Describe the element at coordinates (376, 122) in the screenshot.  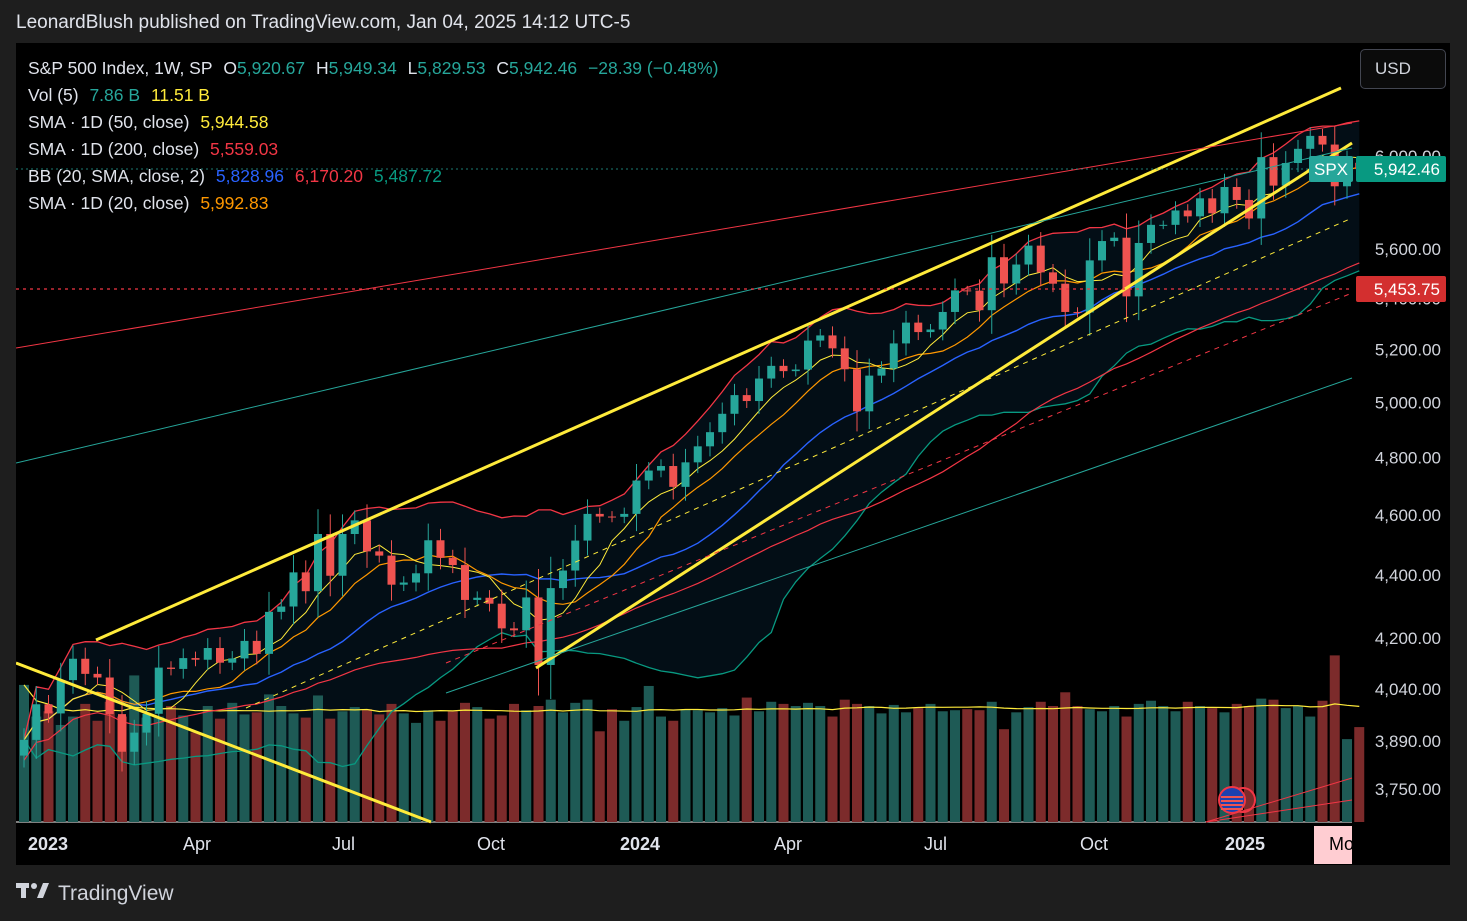
I see `sma50-legend-row: SMA · 1D (50, close) 5,944.58` at that location.